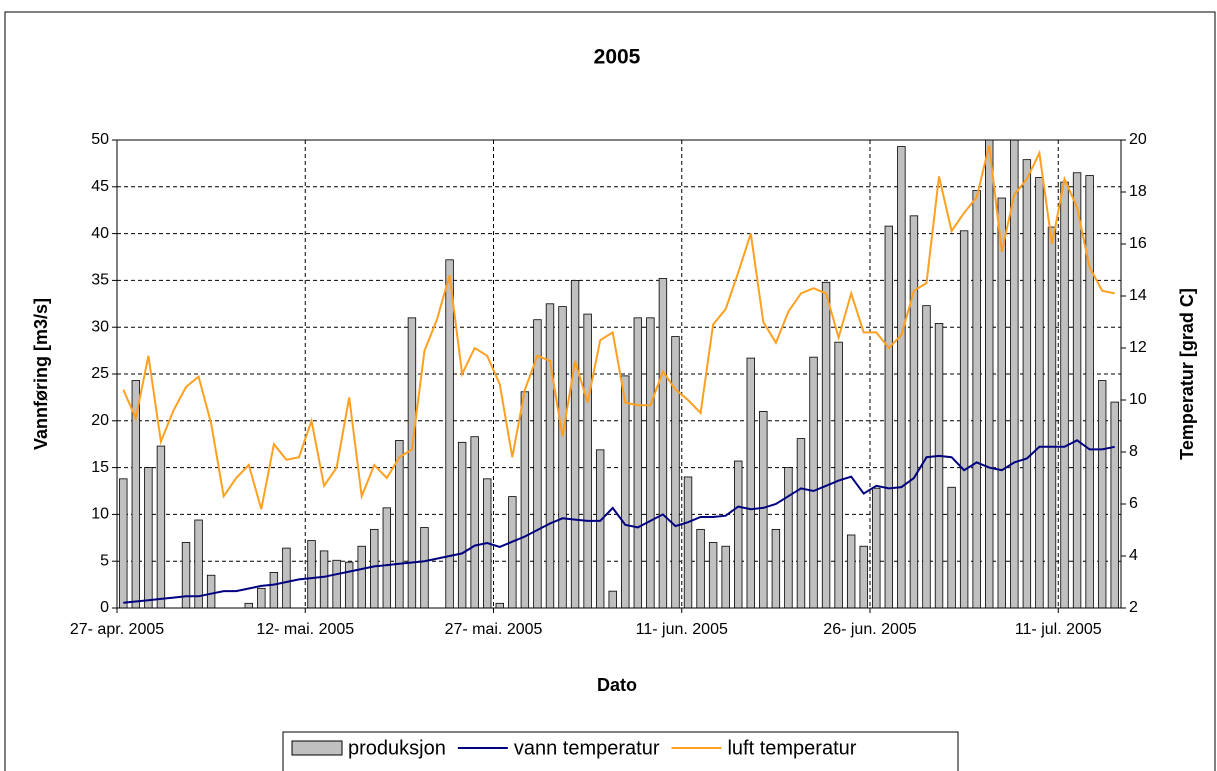 The image size is (1217, 771). What do you see at coordinates (1138, 139) in the screenshot?
I see `y2-tick-label: 20` at bounding box center [1138, 139].